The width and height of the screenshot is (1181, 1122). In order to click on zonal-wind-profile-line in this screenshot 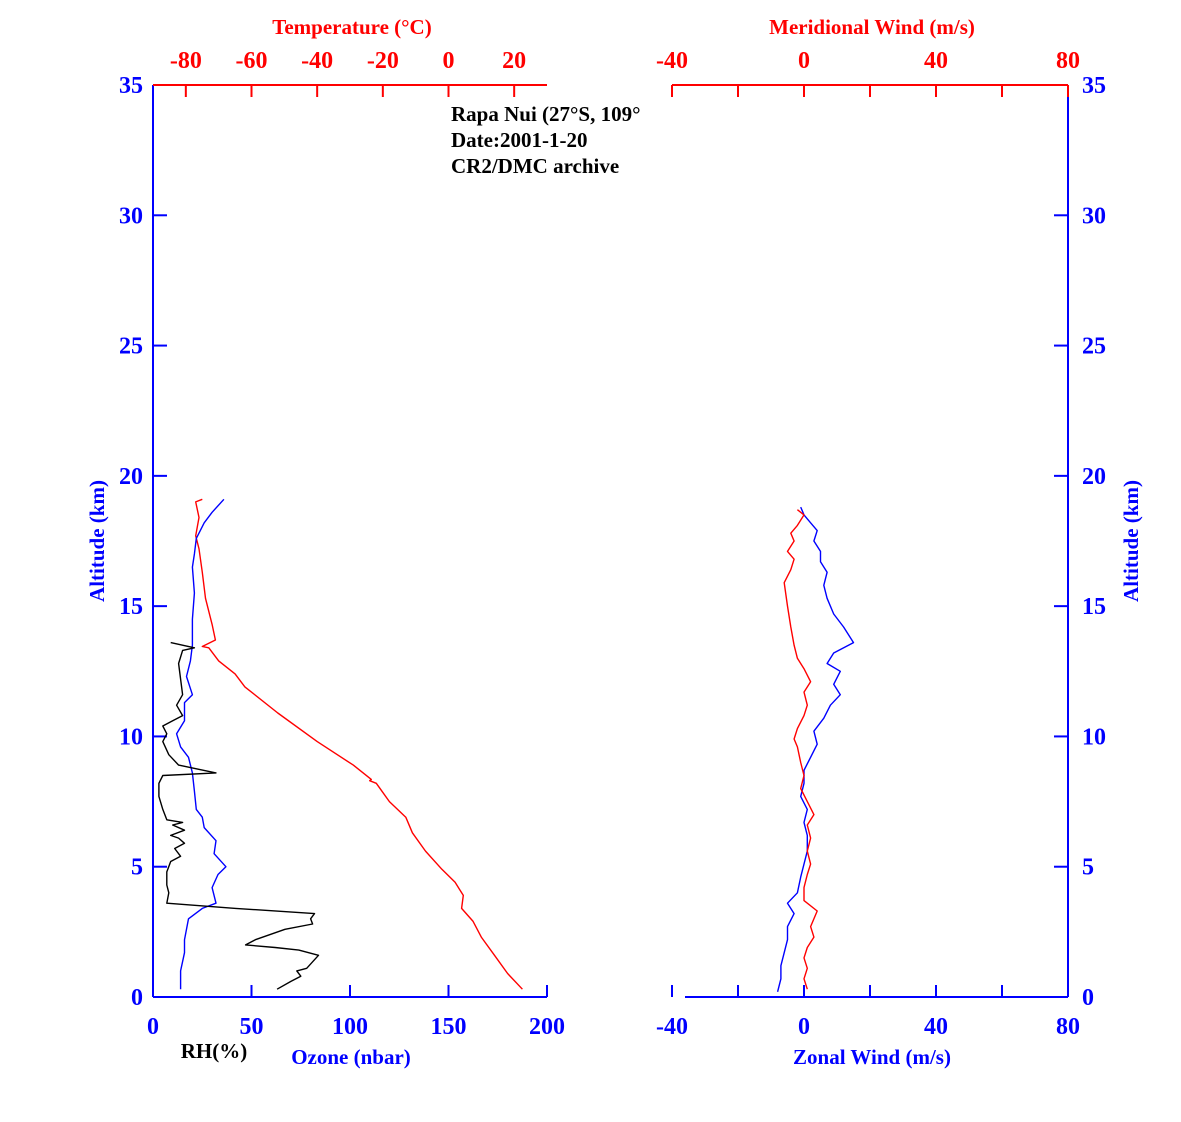, I will do `click(815, 749)`.